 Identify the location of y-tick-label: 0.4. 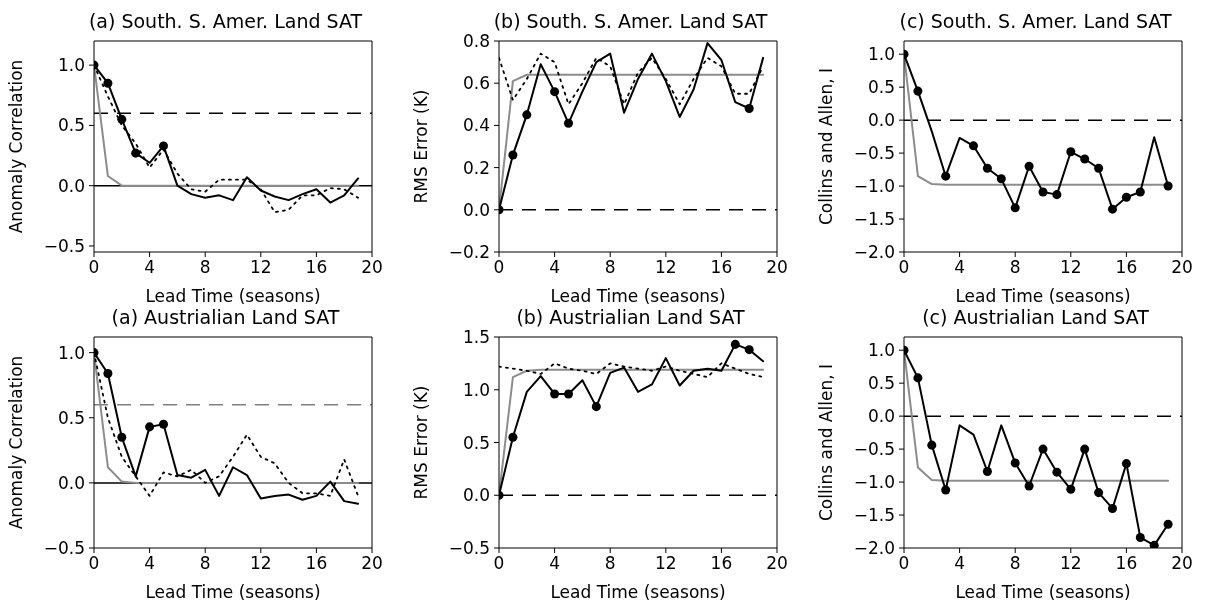
(476, 125).